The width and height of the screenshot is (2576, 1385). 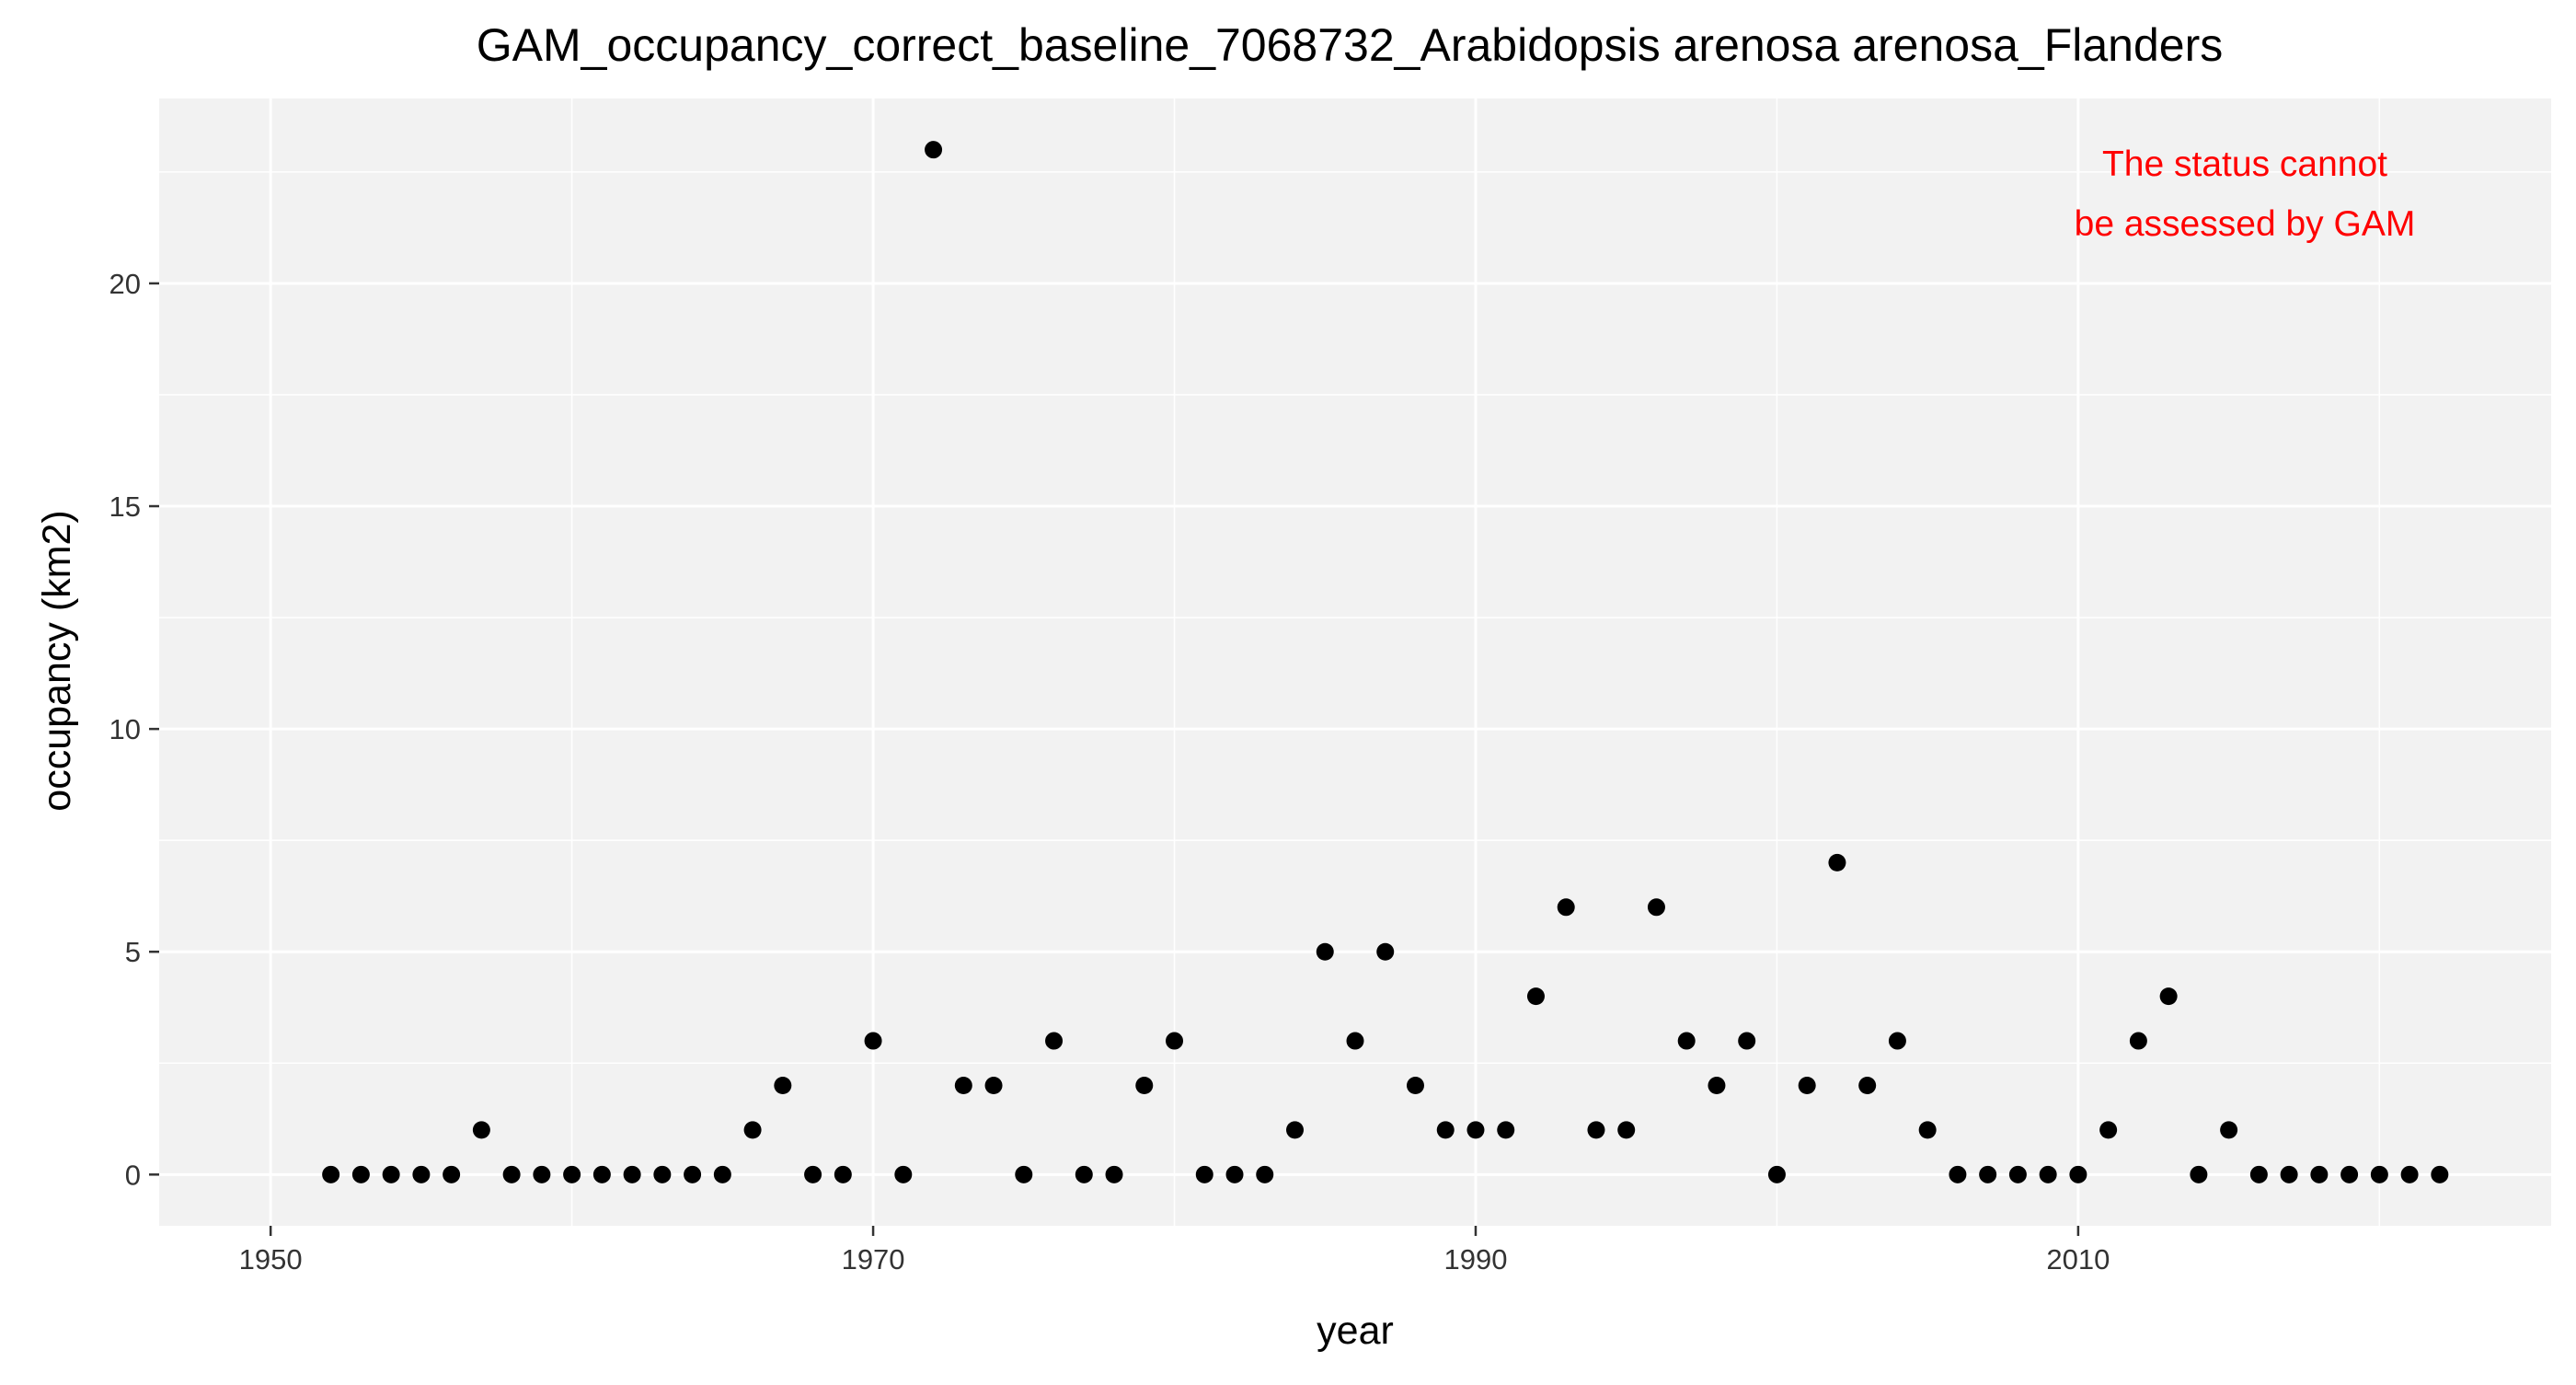 I want to click on y-axis-label: occupancy (km2), so click(x=57, y=660).